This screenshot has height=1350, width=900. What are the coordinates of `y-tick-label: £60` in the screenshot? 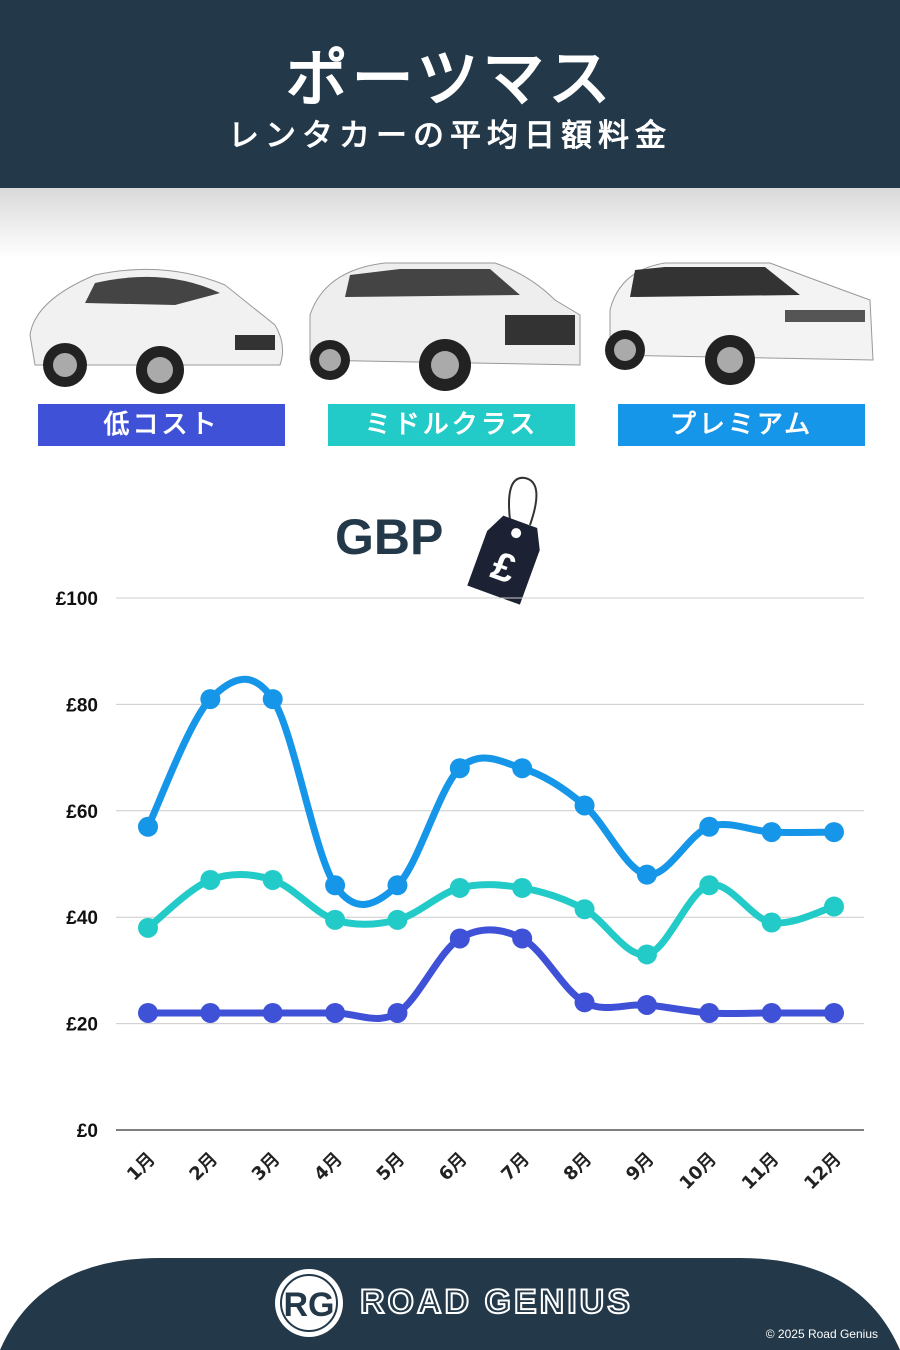 It's located at (82, 812).